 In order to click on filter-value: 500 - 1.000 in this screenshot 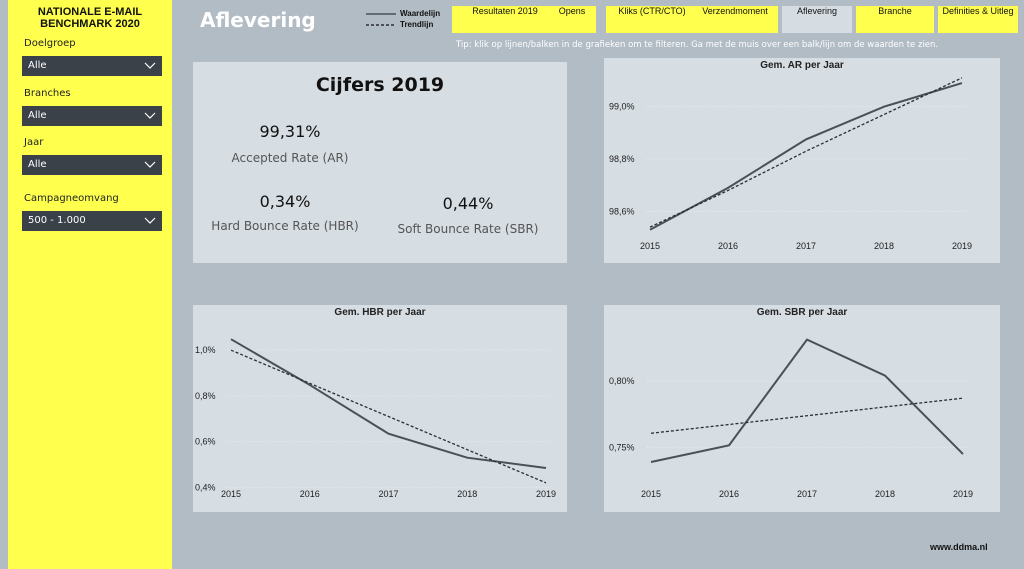, I will do `click(57, 220)`.